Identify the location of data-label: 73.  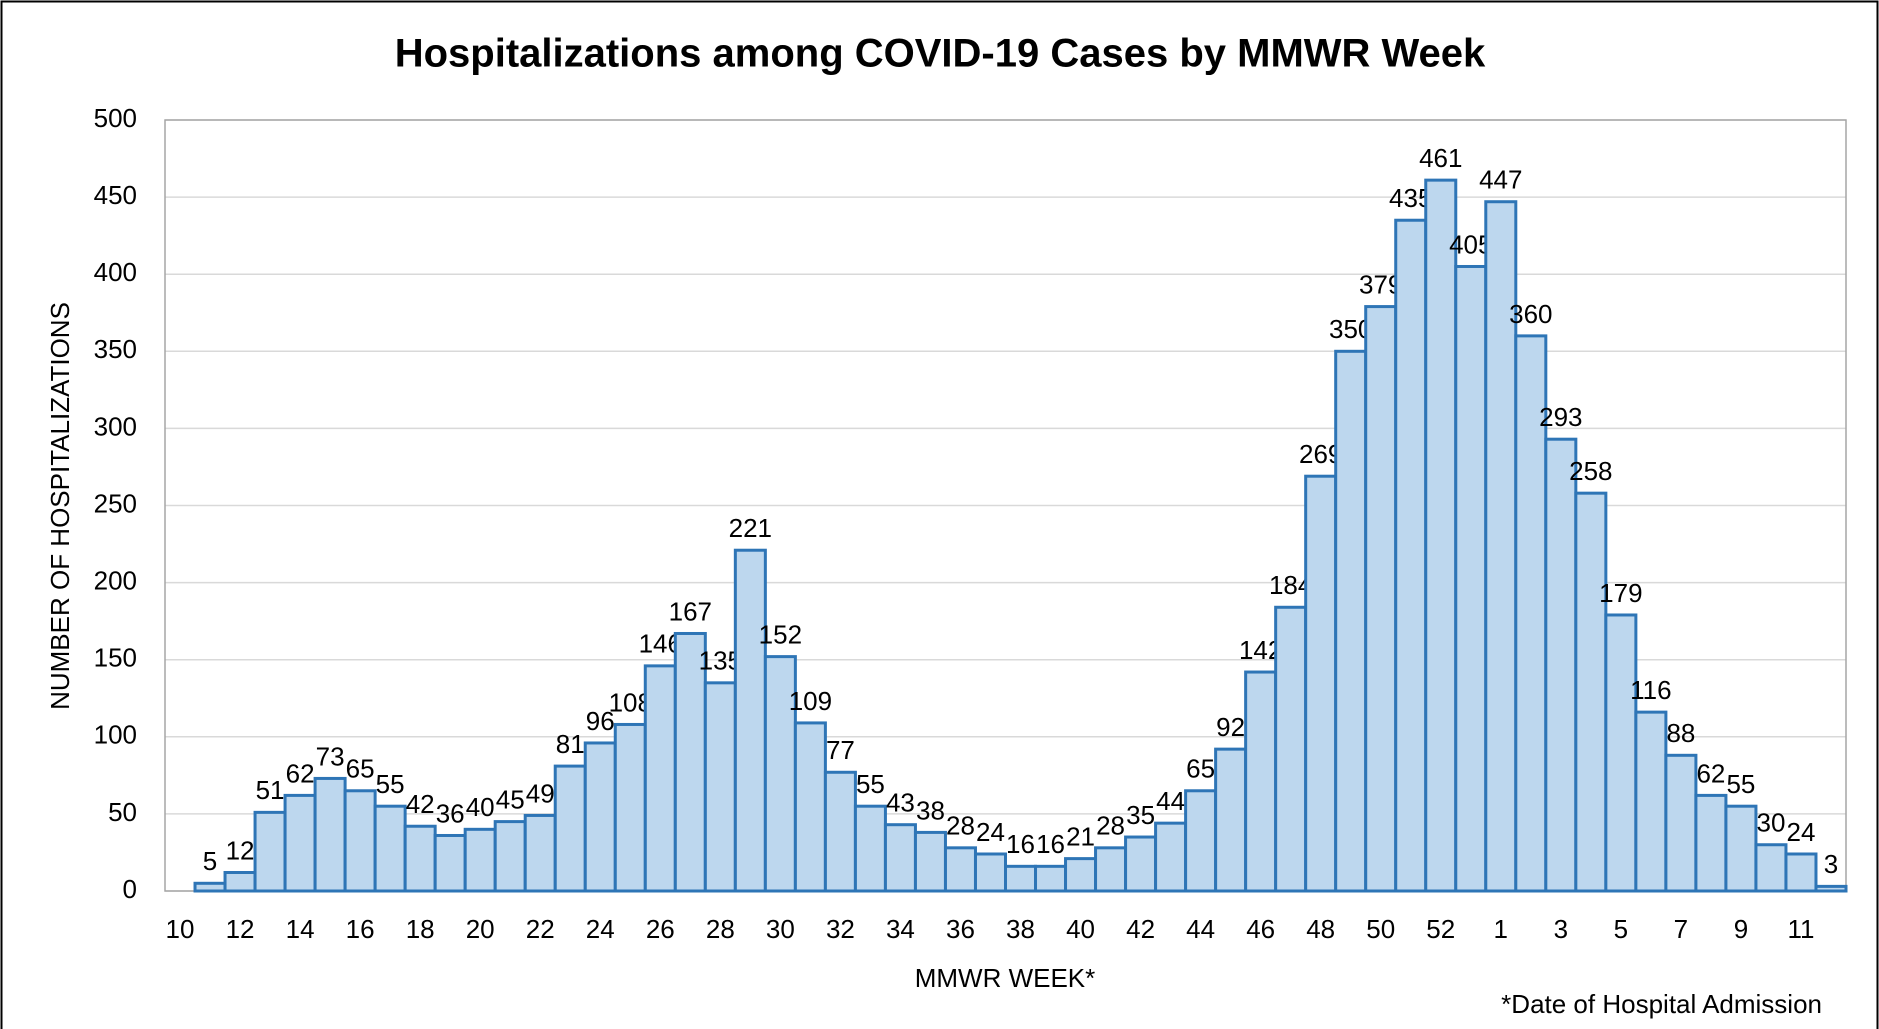
(330, 756).